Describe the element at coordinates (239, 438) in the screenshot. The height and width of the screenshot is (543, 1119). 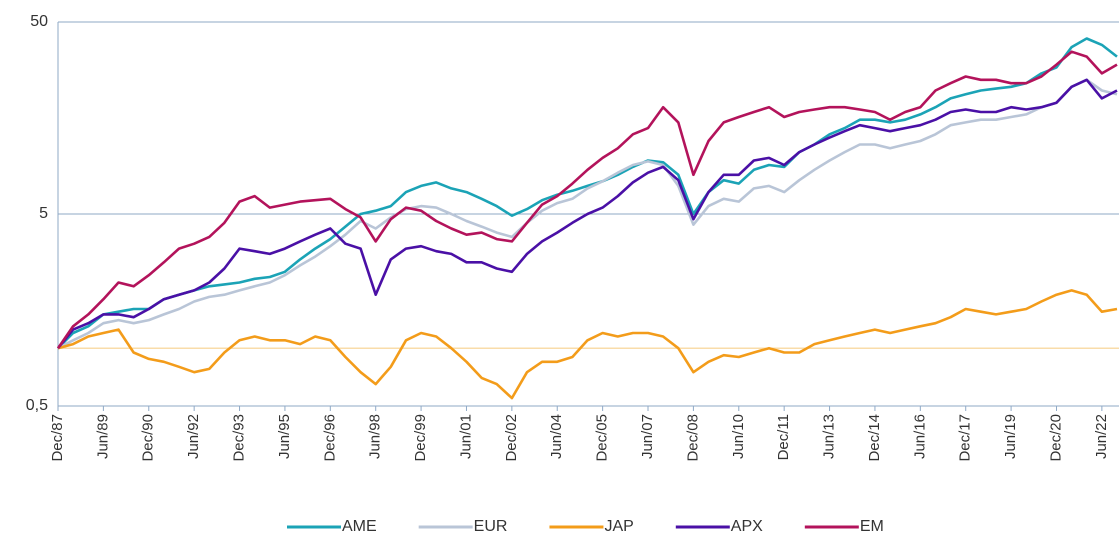
I see `x-tick-label: Dec/93` at that location.